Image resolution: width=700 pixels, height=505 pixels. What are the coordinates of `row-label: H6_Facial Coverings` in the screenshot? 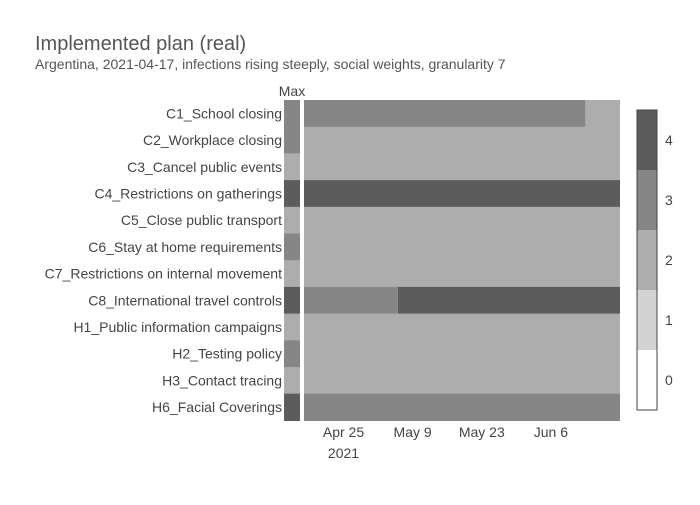 It's located at (217, 407).